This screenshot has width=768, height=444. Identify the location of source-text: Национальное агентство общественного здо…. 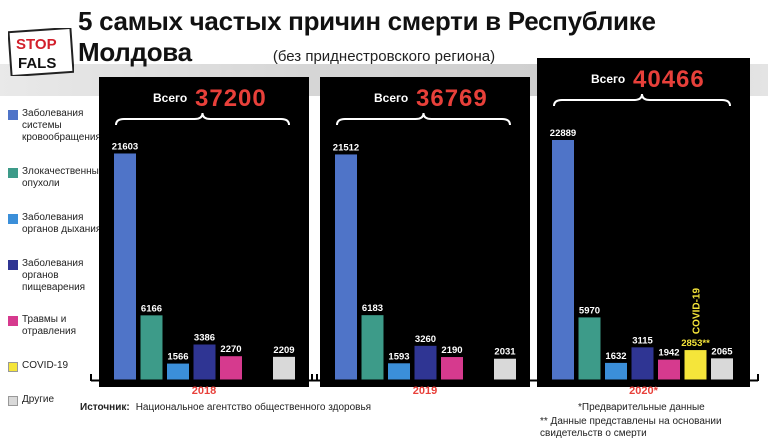
(253, 407).